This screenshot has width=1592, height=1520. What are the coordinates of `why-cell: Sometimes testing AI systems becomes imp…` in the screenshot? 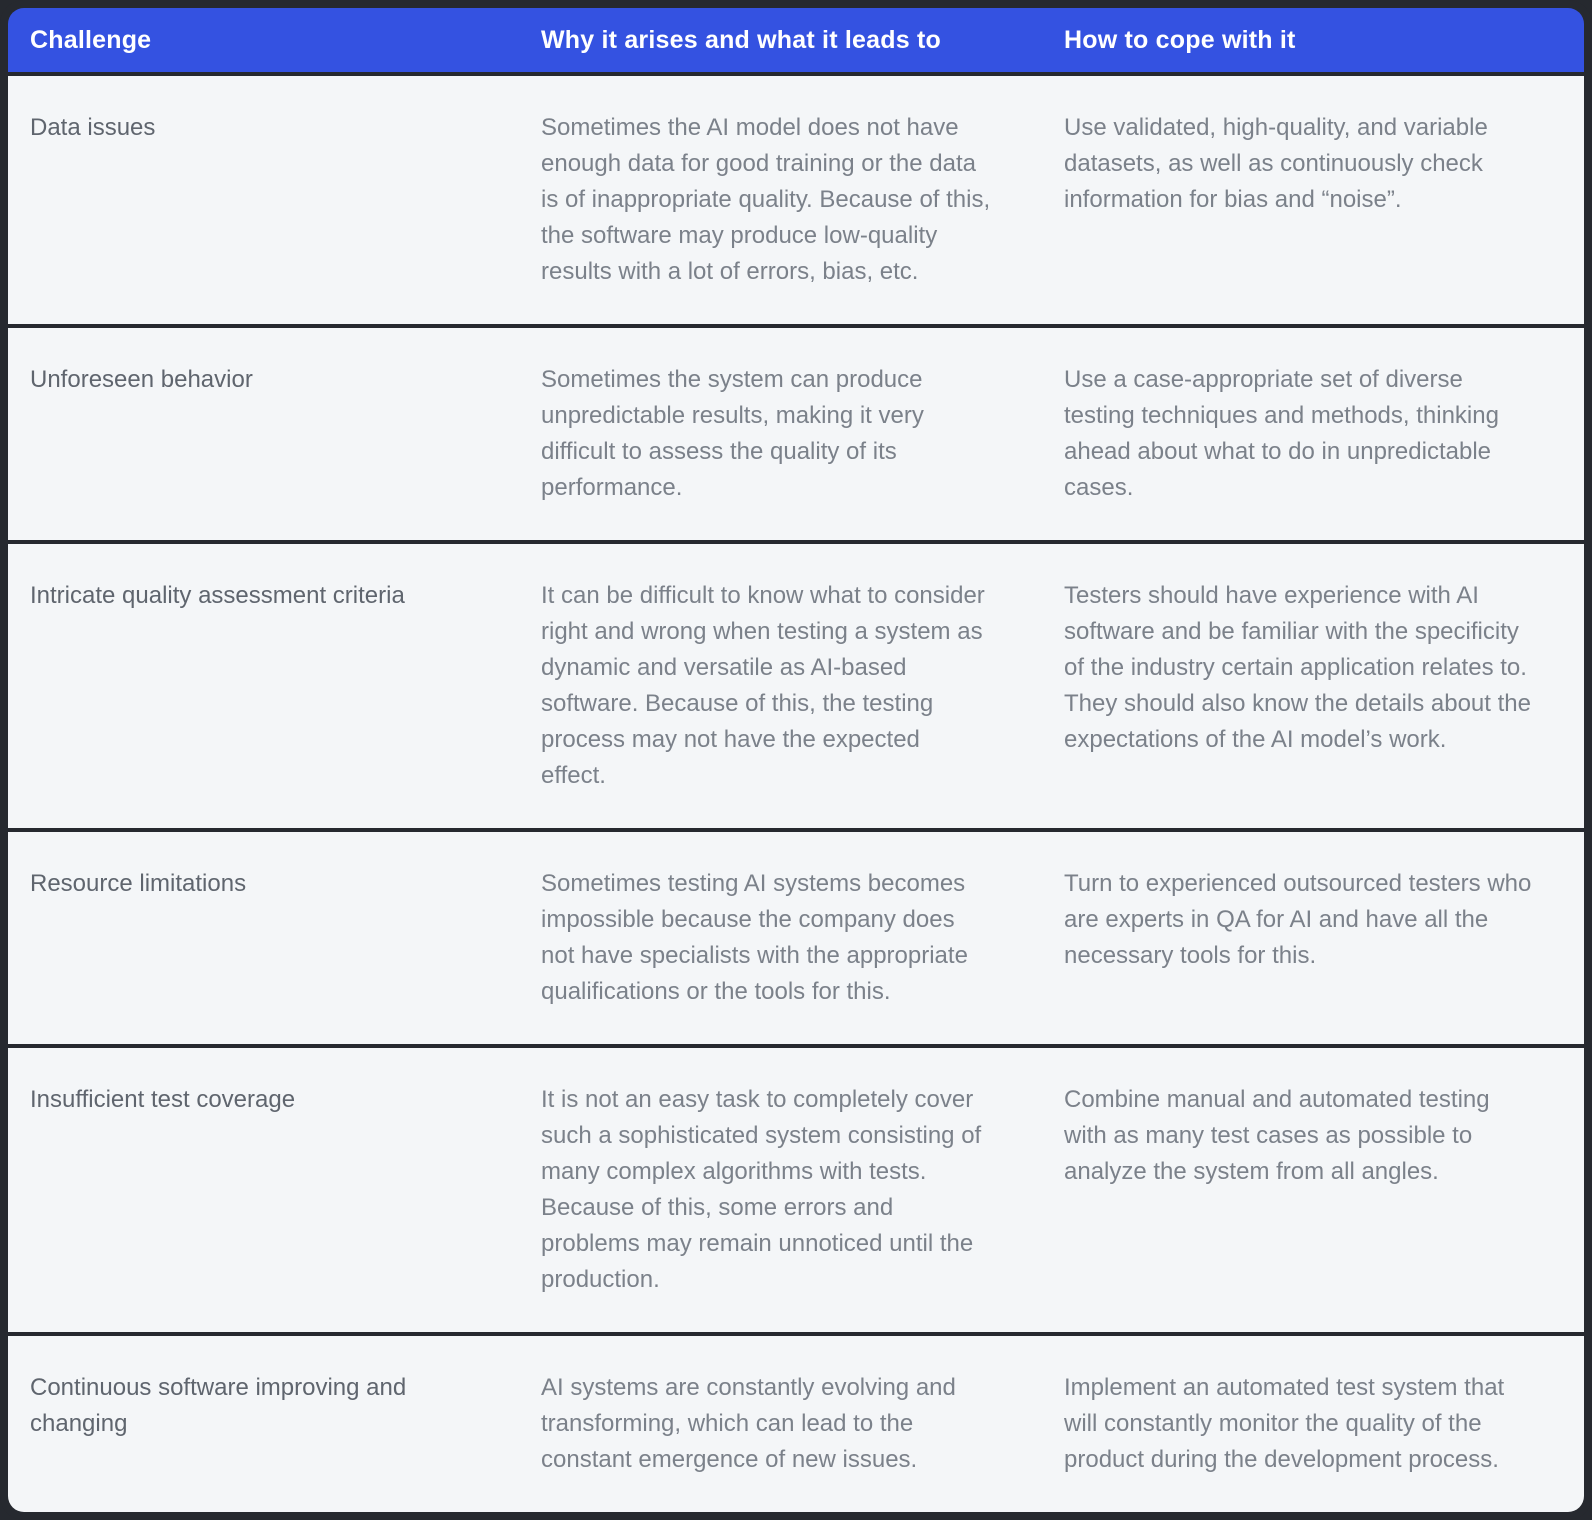 It's located at (754, 937).